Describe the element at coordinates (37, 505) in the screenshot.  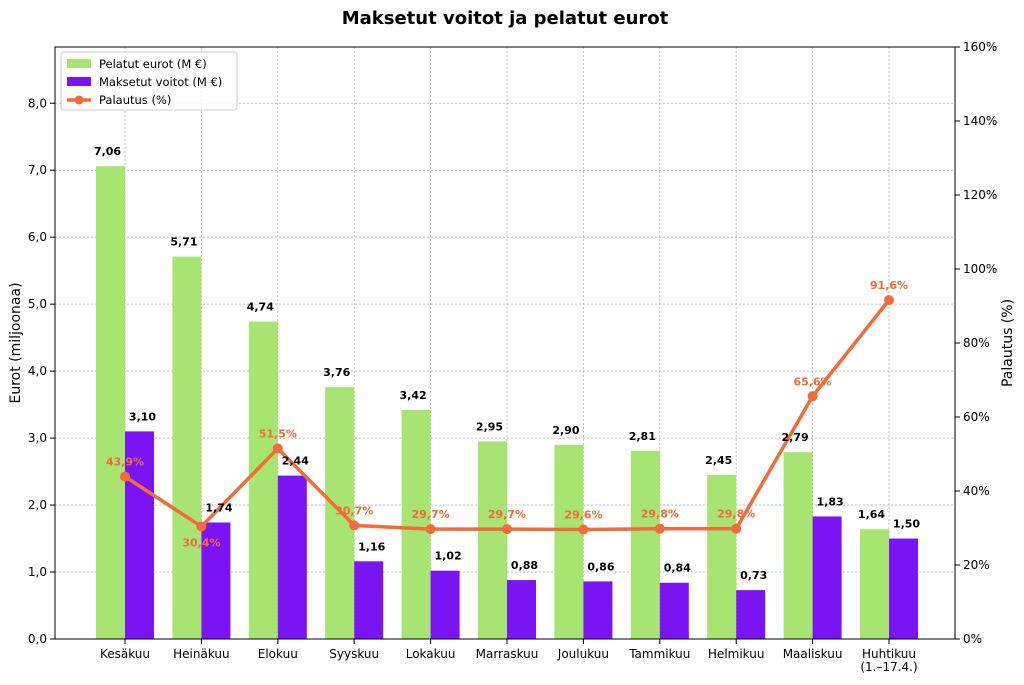
I see `y-tick-label: 2,0` at that location.